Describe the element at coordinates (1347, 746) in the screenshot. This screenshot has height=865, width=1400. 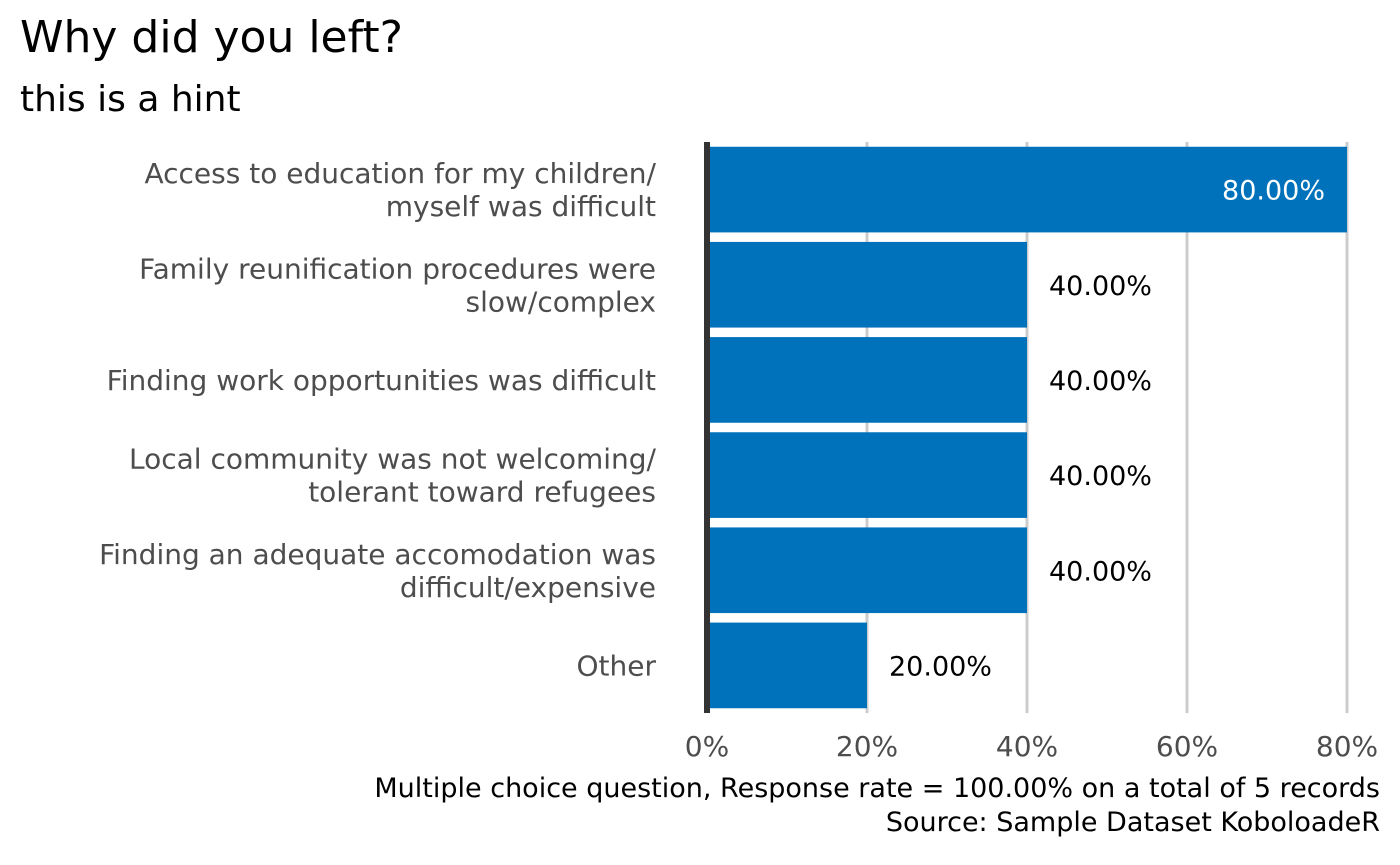
I see `x-tick-label: 80%` at that location.